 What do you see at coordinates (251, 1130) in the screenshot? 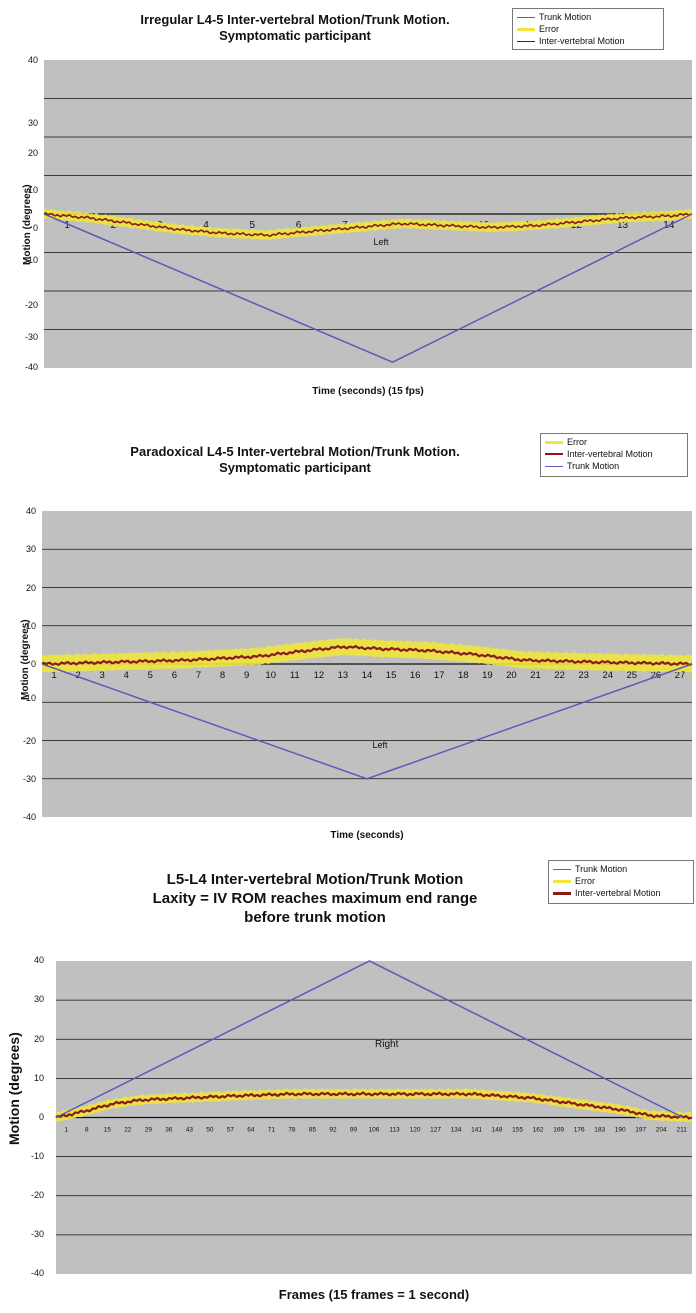
I see `x-tick-label: 64` at bounding box center [251, 1130].